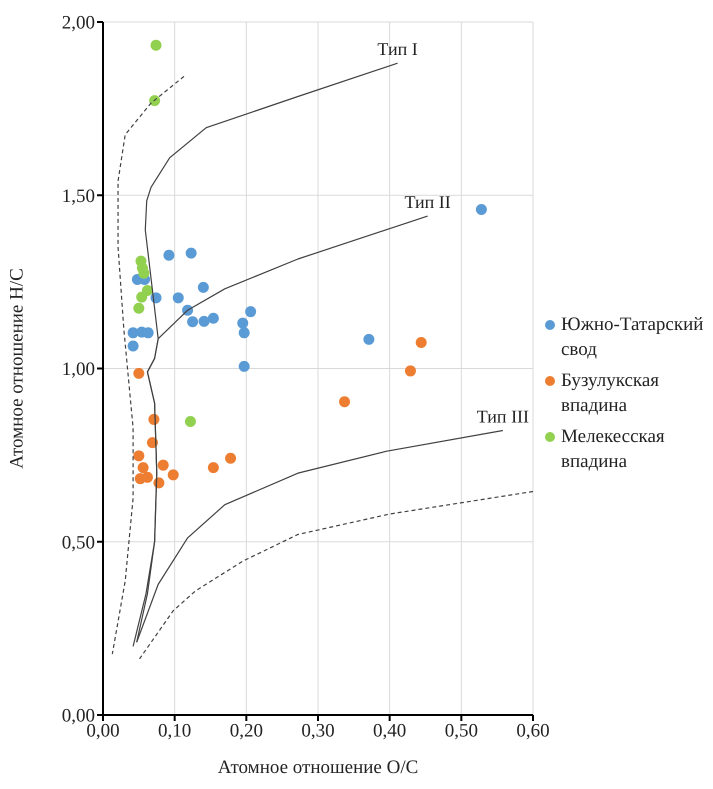 The image size is (713, 789). I want to click on legend-label: Мелекесская впадина, so click(613, 449).